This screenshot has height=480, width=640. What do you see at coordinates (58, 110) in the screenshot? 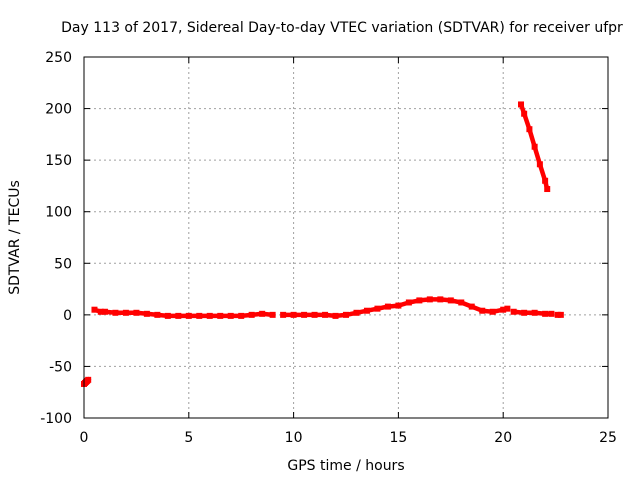
I see `y-tick-label: 200` at bounding box center [58, 110].